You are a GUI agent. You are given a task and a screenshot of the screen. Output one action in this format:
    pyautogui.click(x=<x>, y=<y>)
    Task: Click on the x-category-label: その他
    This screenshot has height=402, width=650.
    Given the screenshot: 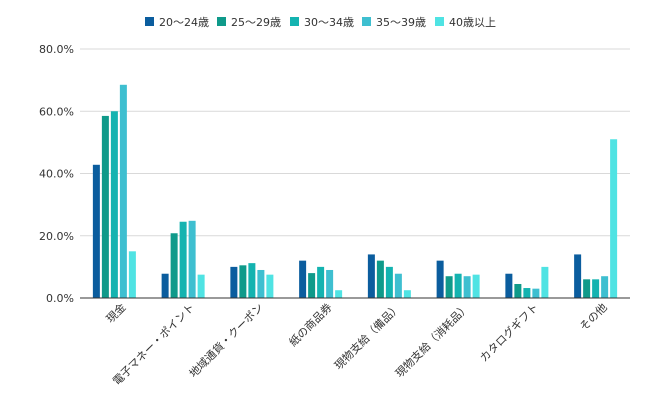 What is the action you would take?
    pyautogui.click(x=593, y=317)
    